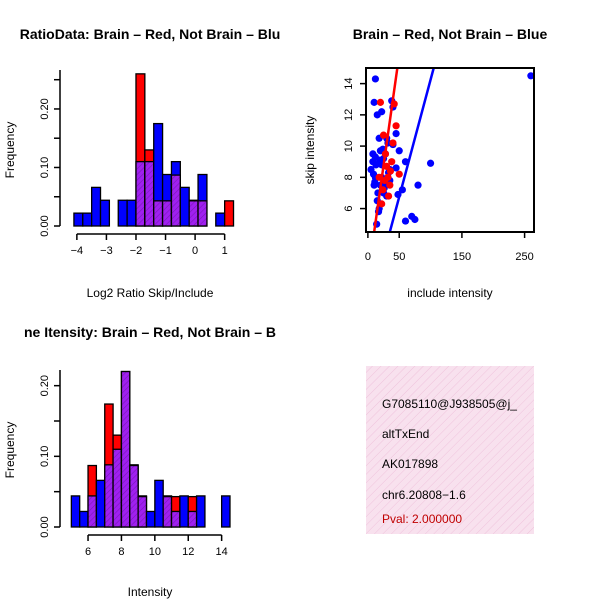  What do you see at coordinates (165, 251) in the screenshot?
I see `ratio-x-tick-label: −1` at bounding box center [165, 251].